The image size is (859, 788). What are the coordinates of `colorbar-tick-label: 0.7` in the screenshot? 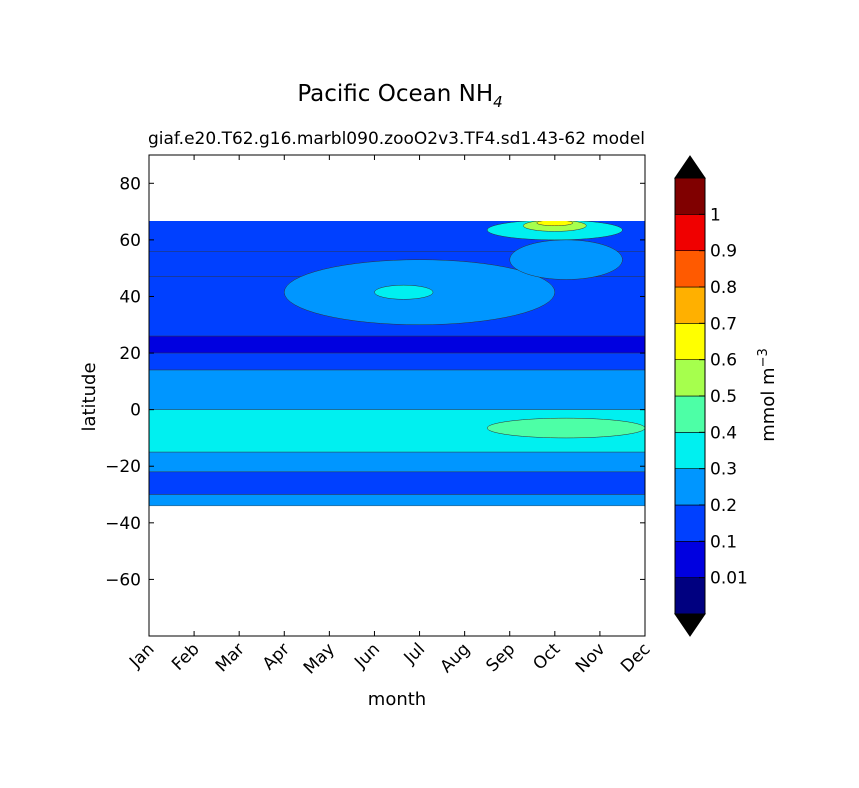 It's located at (723, 324).